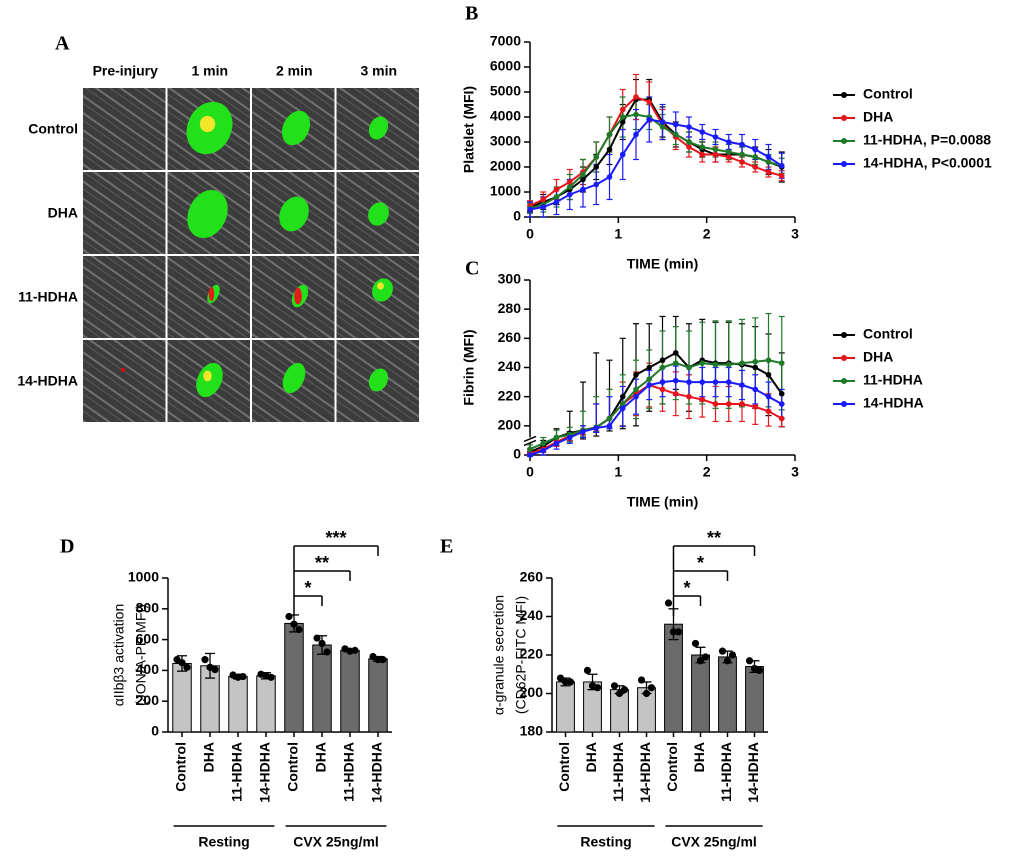 The height and width of the screenshot is (856, 1010). Describe the element at coordinates (505, 41) in the screenshot. I see `y-tick-label: 7000` at that location.